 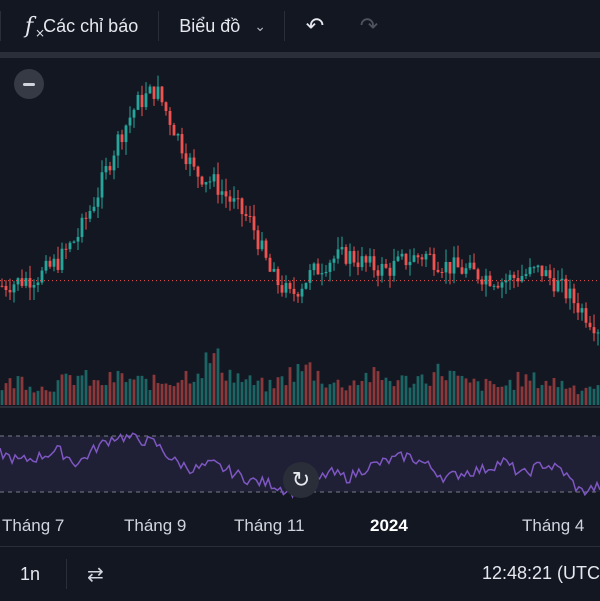 What do you see at coordinates (30, 573) in the screenshot?
I see `range-button: 1n` at bounding box center [30, 573].